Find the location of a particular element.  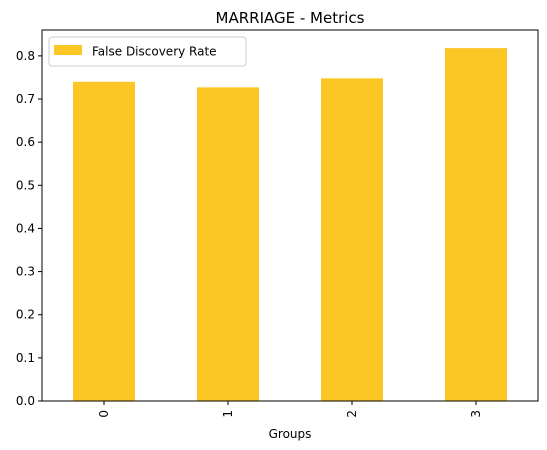

x-tick-label: 3 is located at coordinates (476, 414).